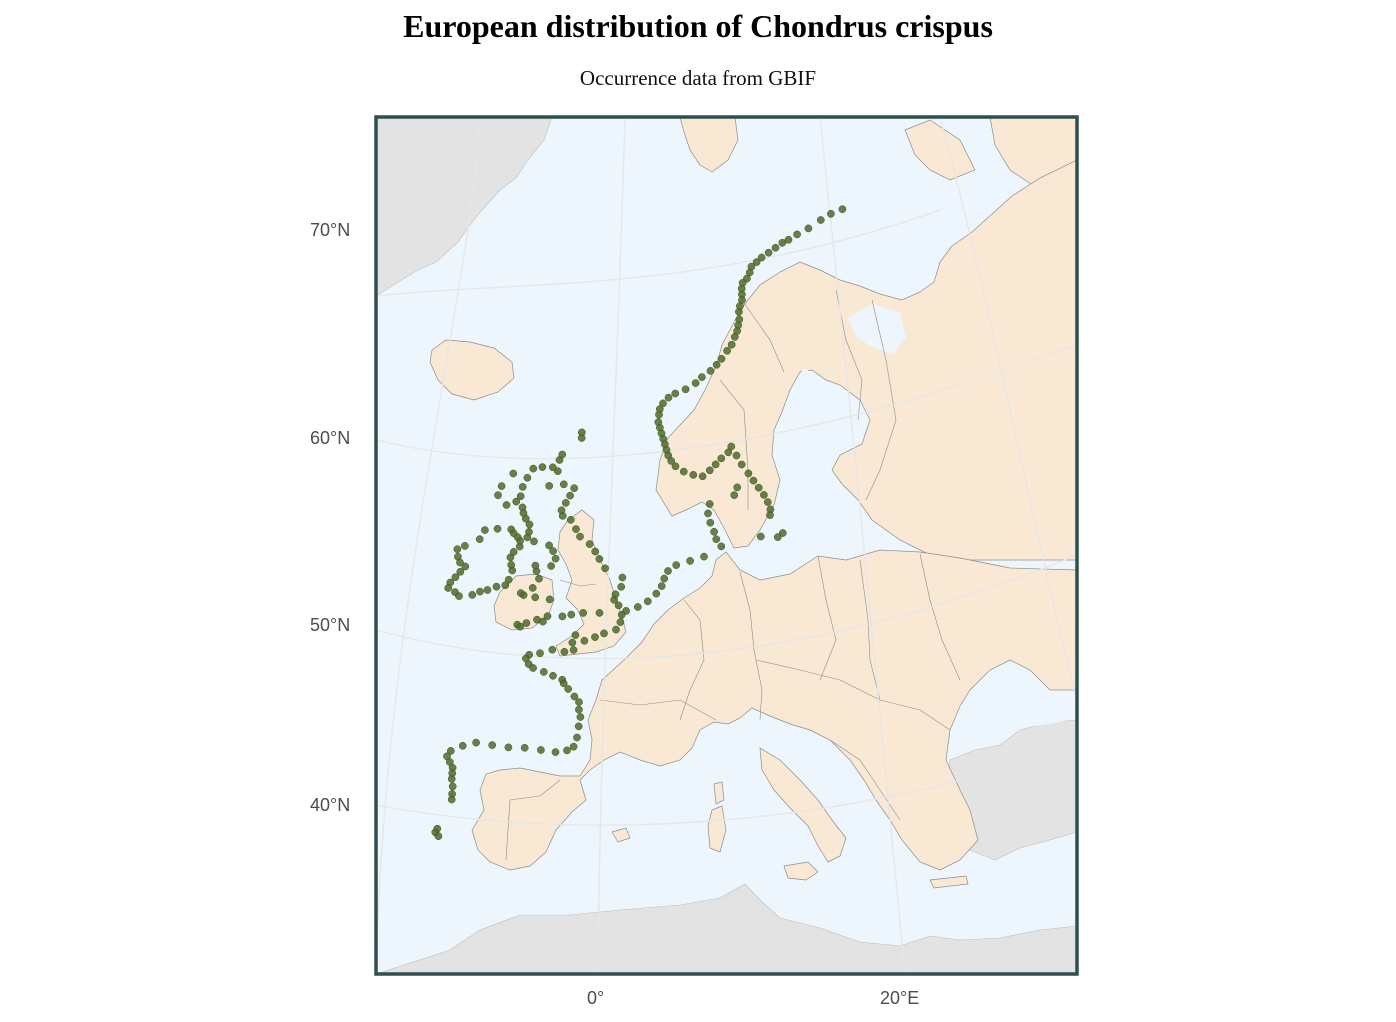 The width and height of the screenshot is (1396, 1022). Describe the element at coordinates (698, 78) in the screenshot. I see `map-subtitle: Occurrence data from GBIF` at that location.